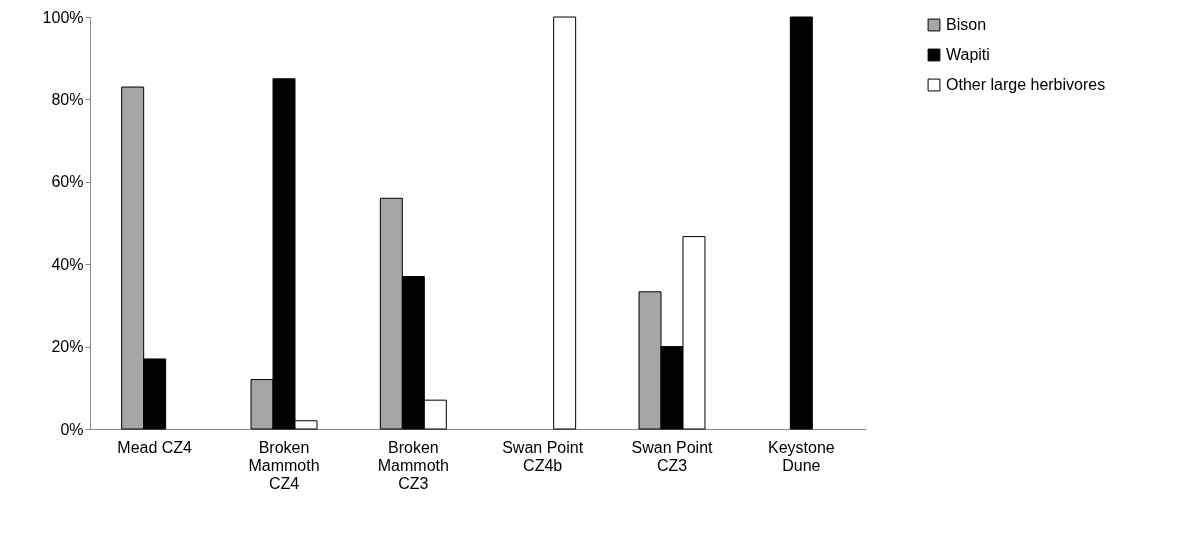 The image size is (1181, 542). I want to click on x-tick-label: Broken Mammoth CZ4, so click(284, 465).